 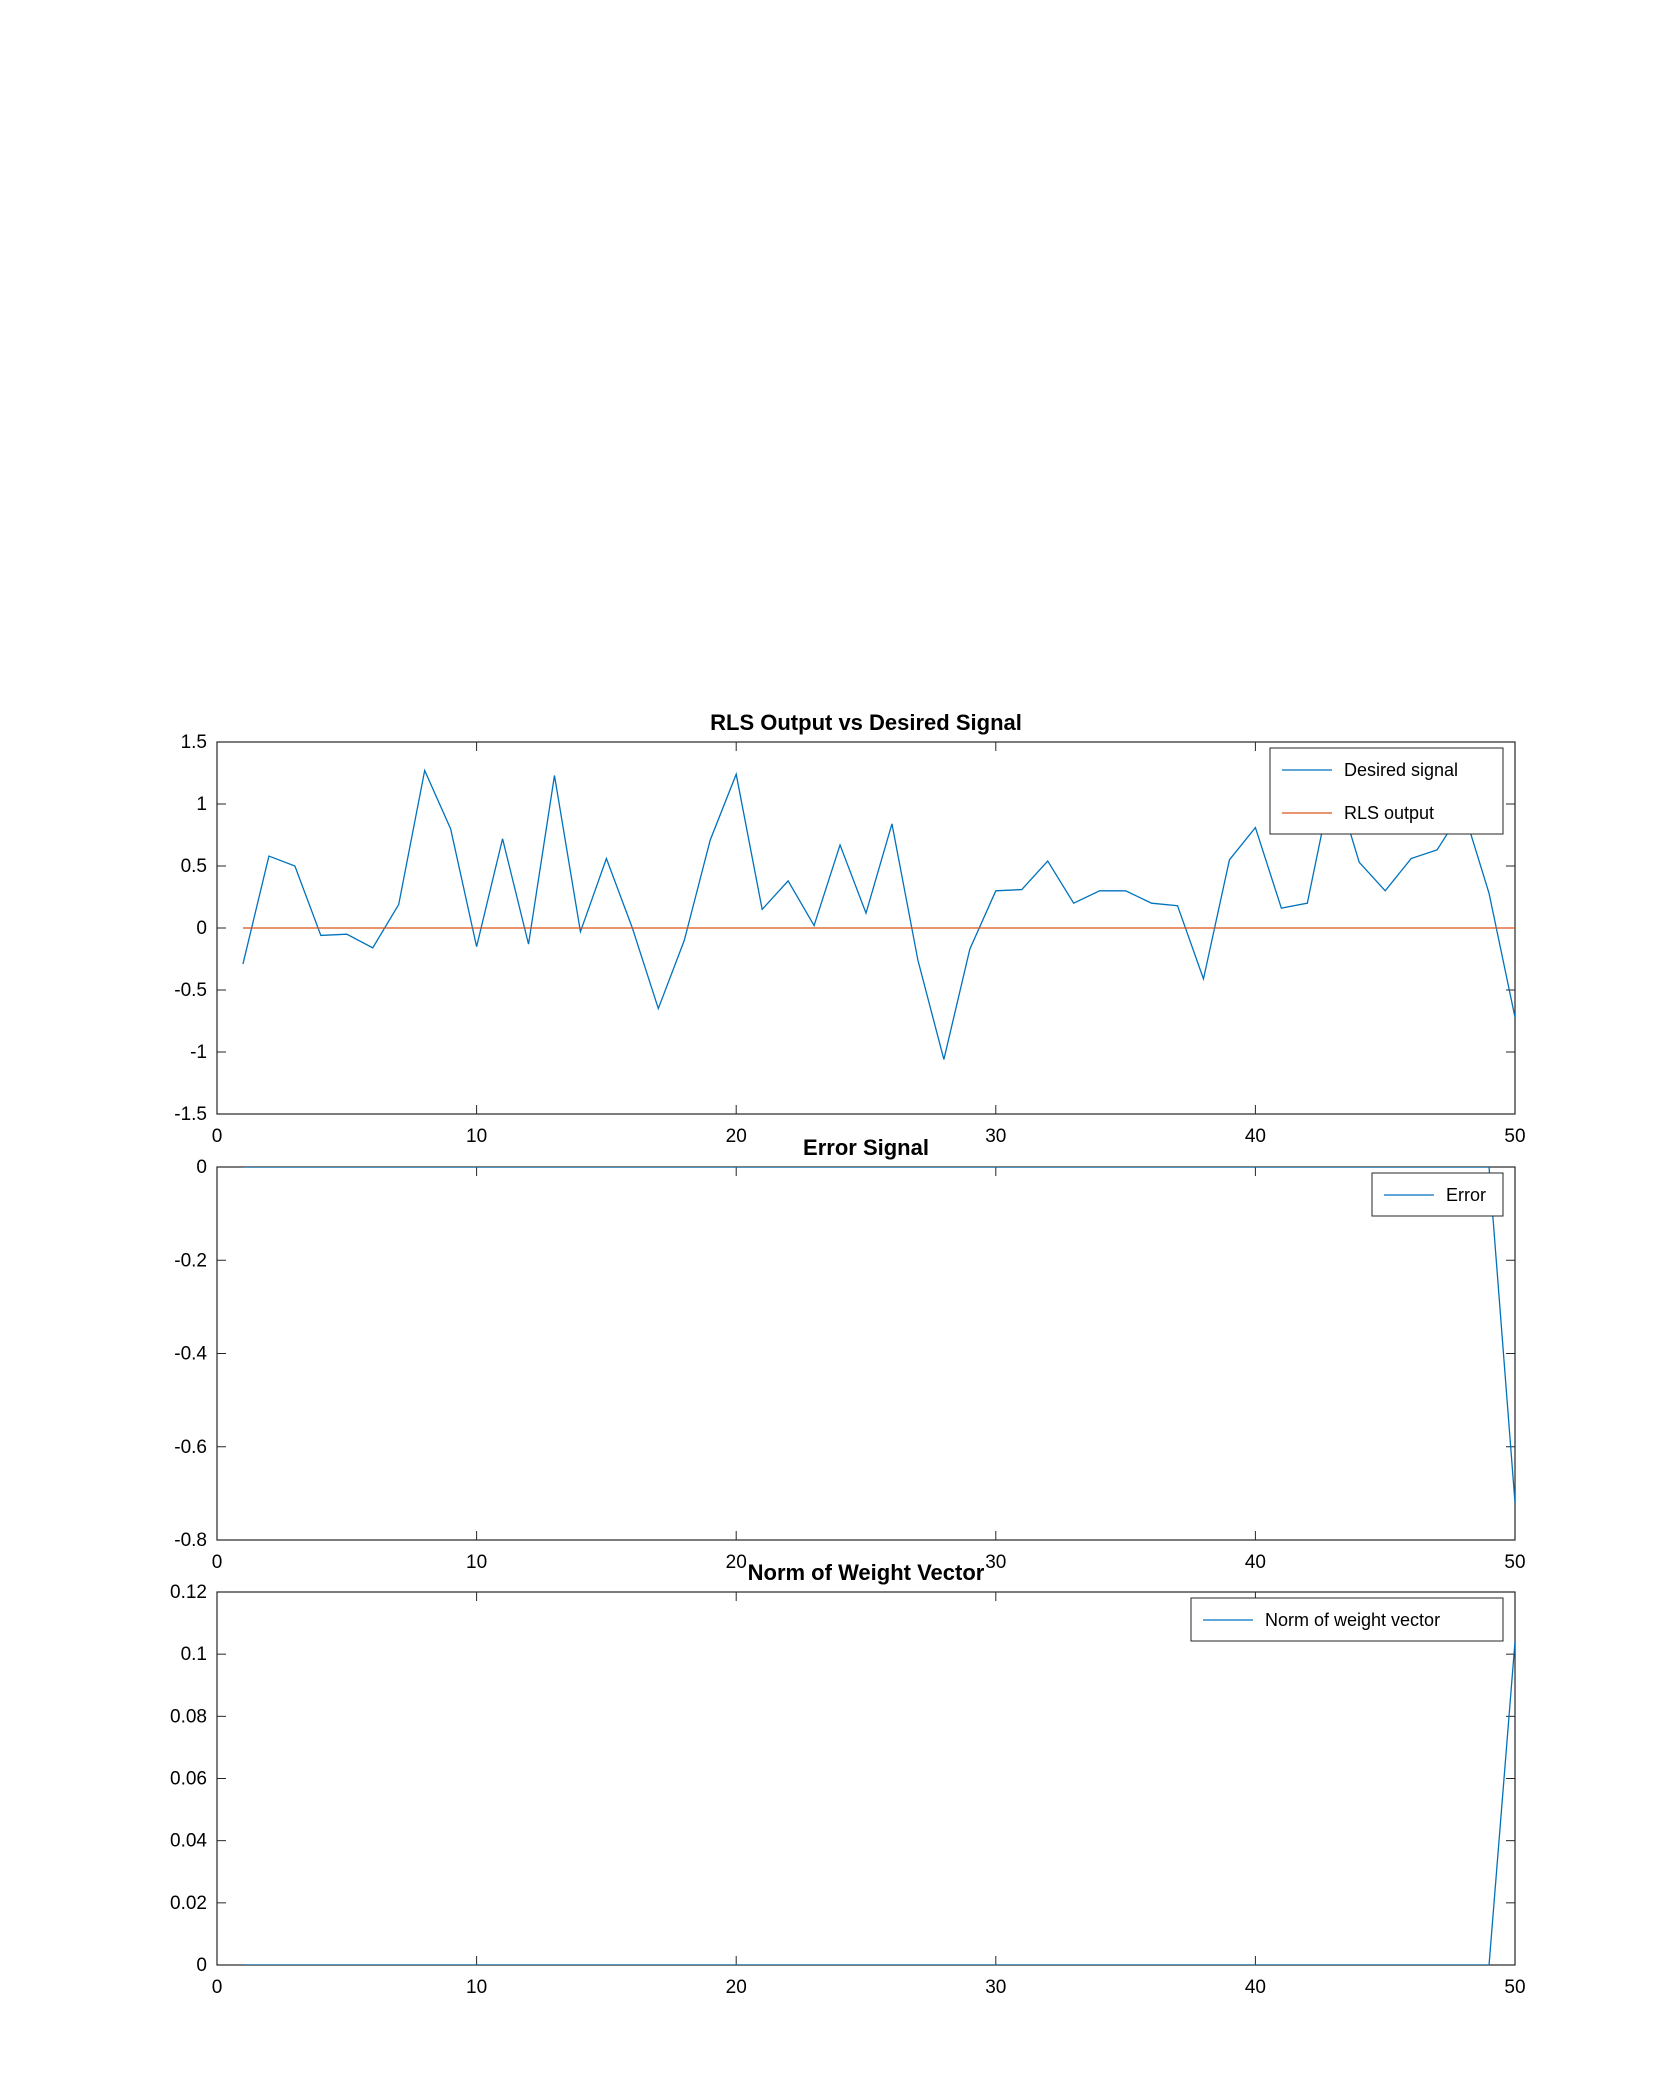 I want to click on y-tick-label: 1, so click(x=201, y=804).